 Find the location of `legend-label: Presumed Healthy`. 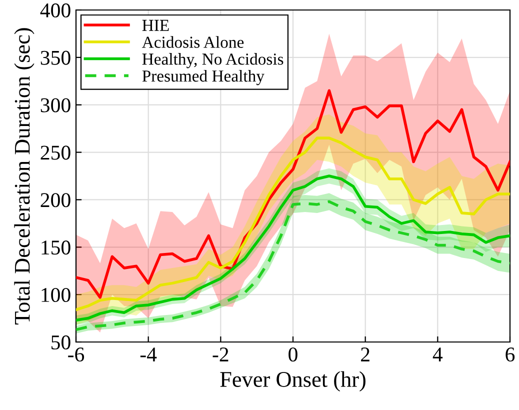

legend-label: Presumed Healthy is located at coordinates (203, 78).